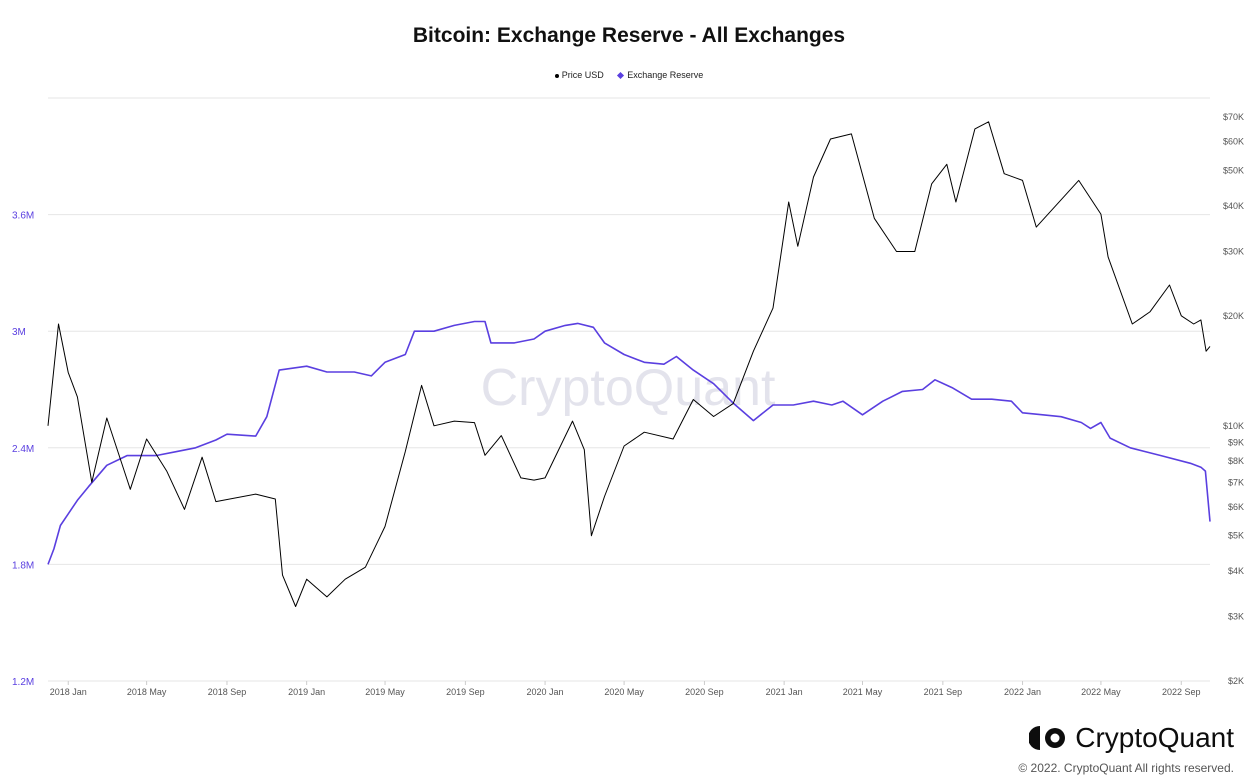 The width and height of the screenshot is (1258, 780). I want to click on legend-reserve-label: Exchange Reserve, so click(665, 75).